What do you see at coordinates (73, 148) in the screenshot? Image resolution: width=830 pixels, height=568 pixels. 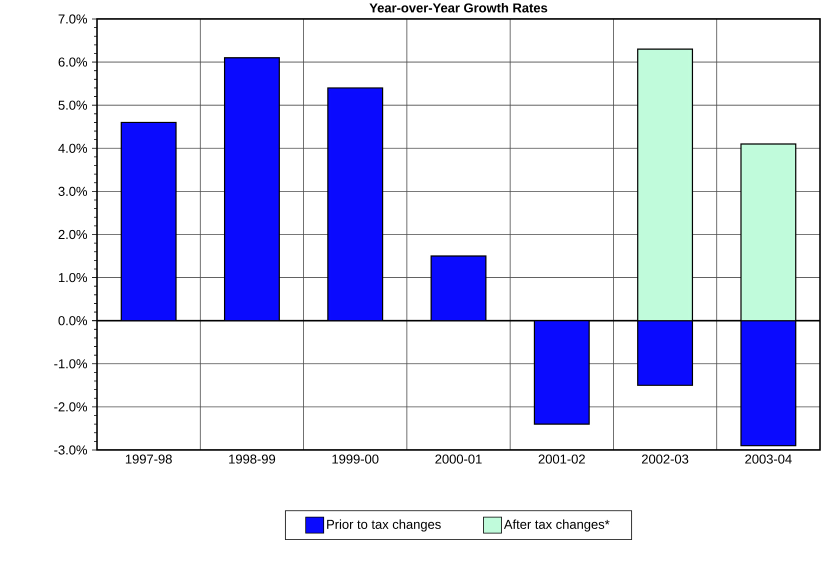 I see `y-tick-label: 4.0%` at bounding box center [73, 148].